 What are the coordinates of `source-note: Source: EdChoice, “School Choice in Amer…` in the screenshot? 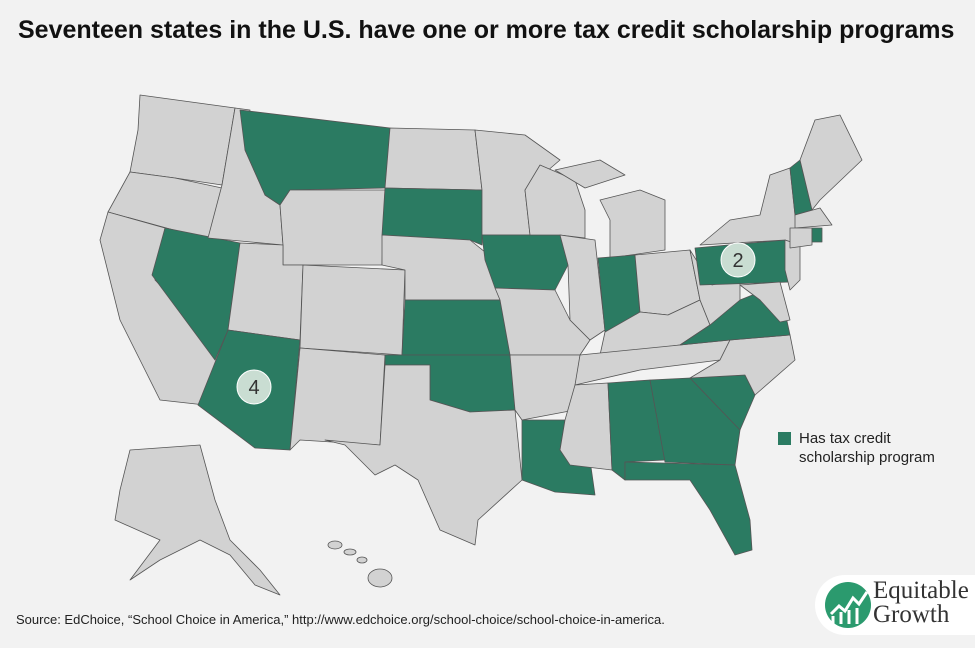 It's located at (340, 619).